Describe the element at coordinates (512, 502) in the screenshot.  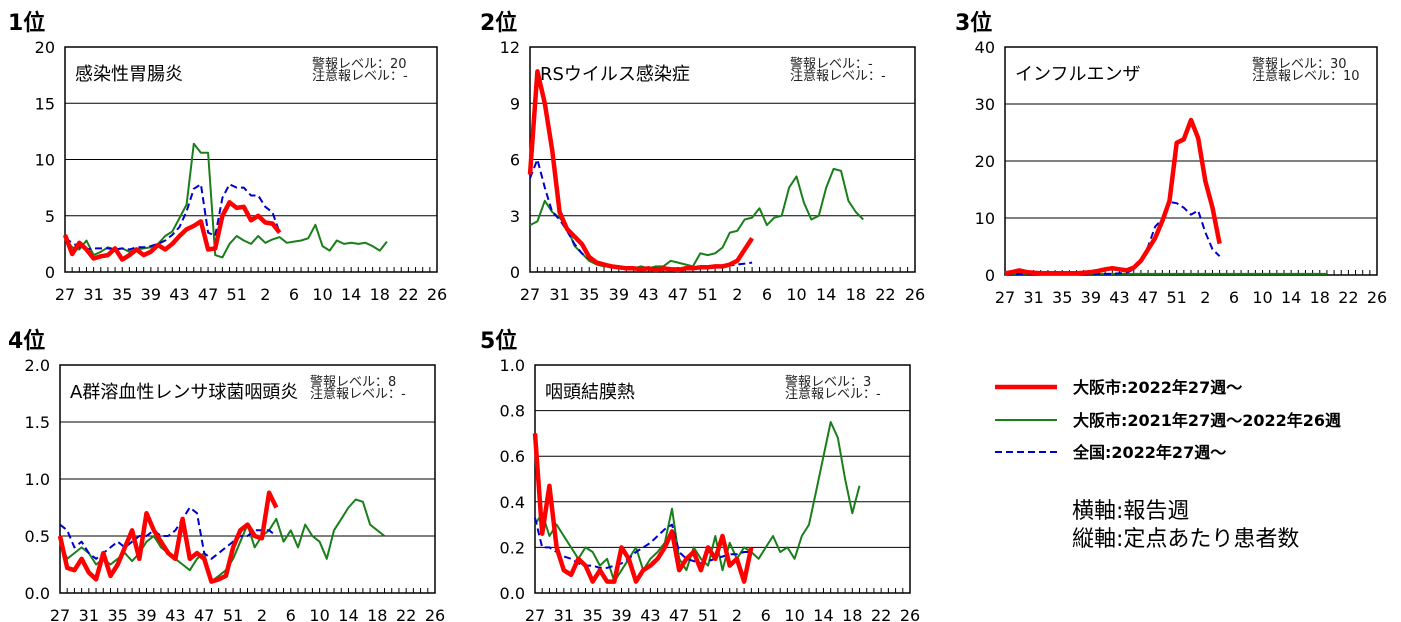
I see `y-tick-label: 0.4` at that location.